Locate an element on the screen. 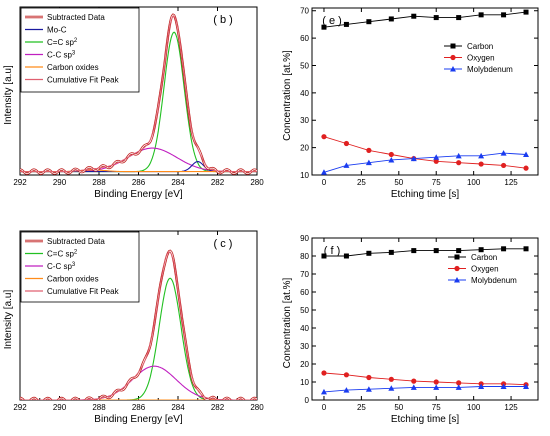 This screenshot has height=436, width=550. legend-label: Carbon oxides is located at coordinates (73, 67).